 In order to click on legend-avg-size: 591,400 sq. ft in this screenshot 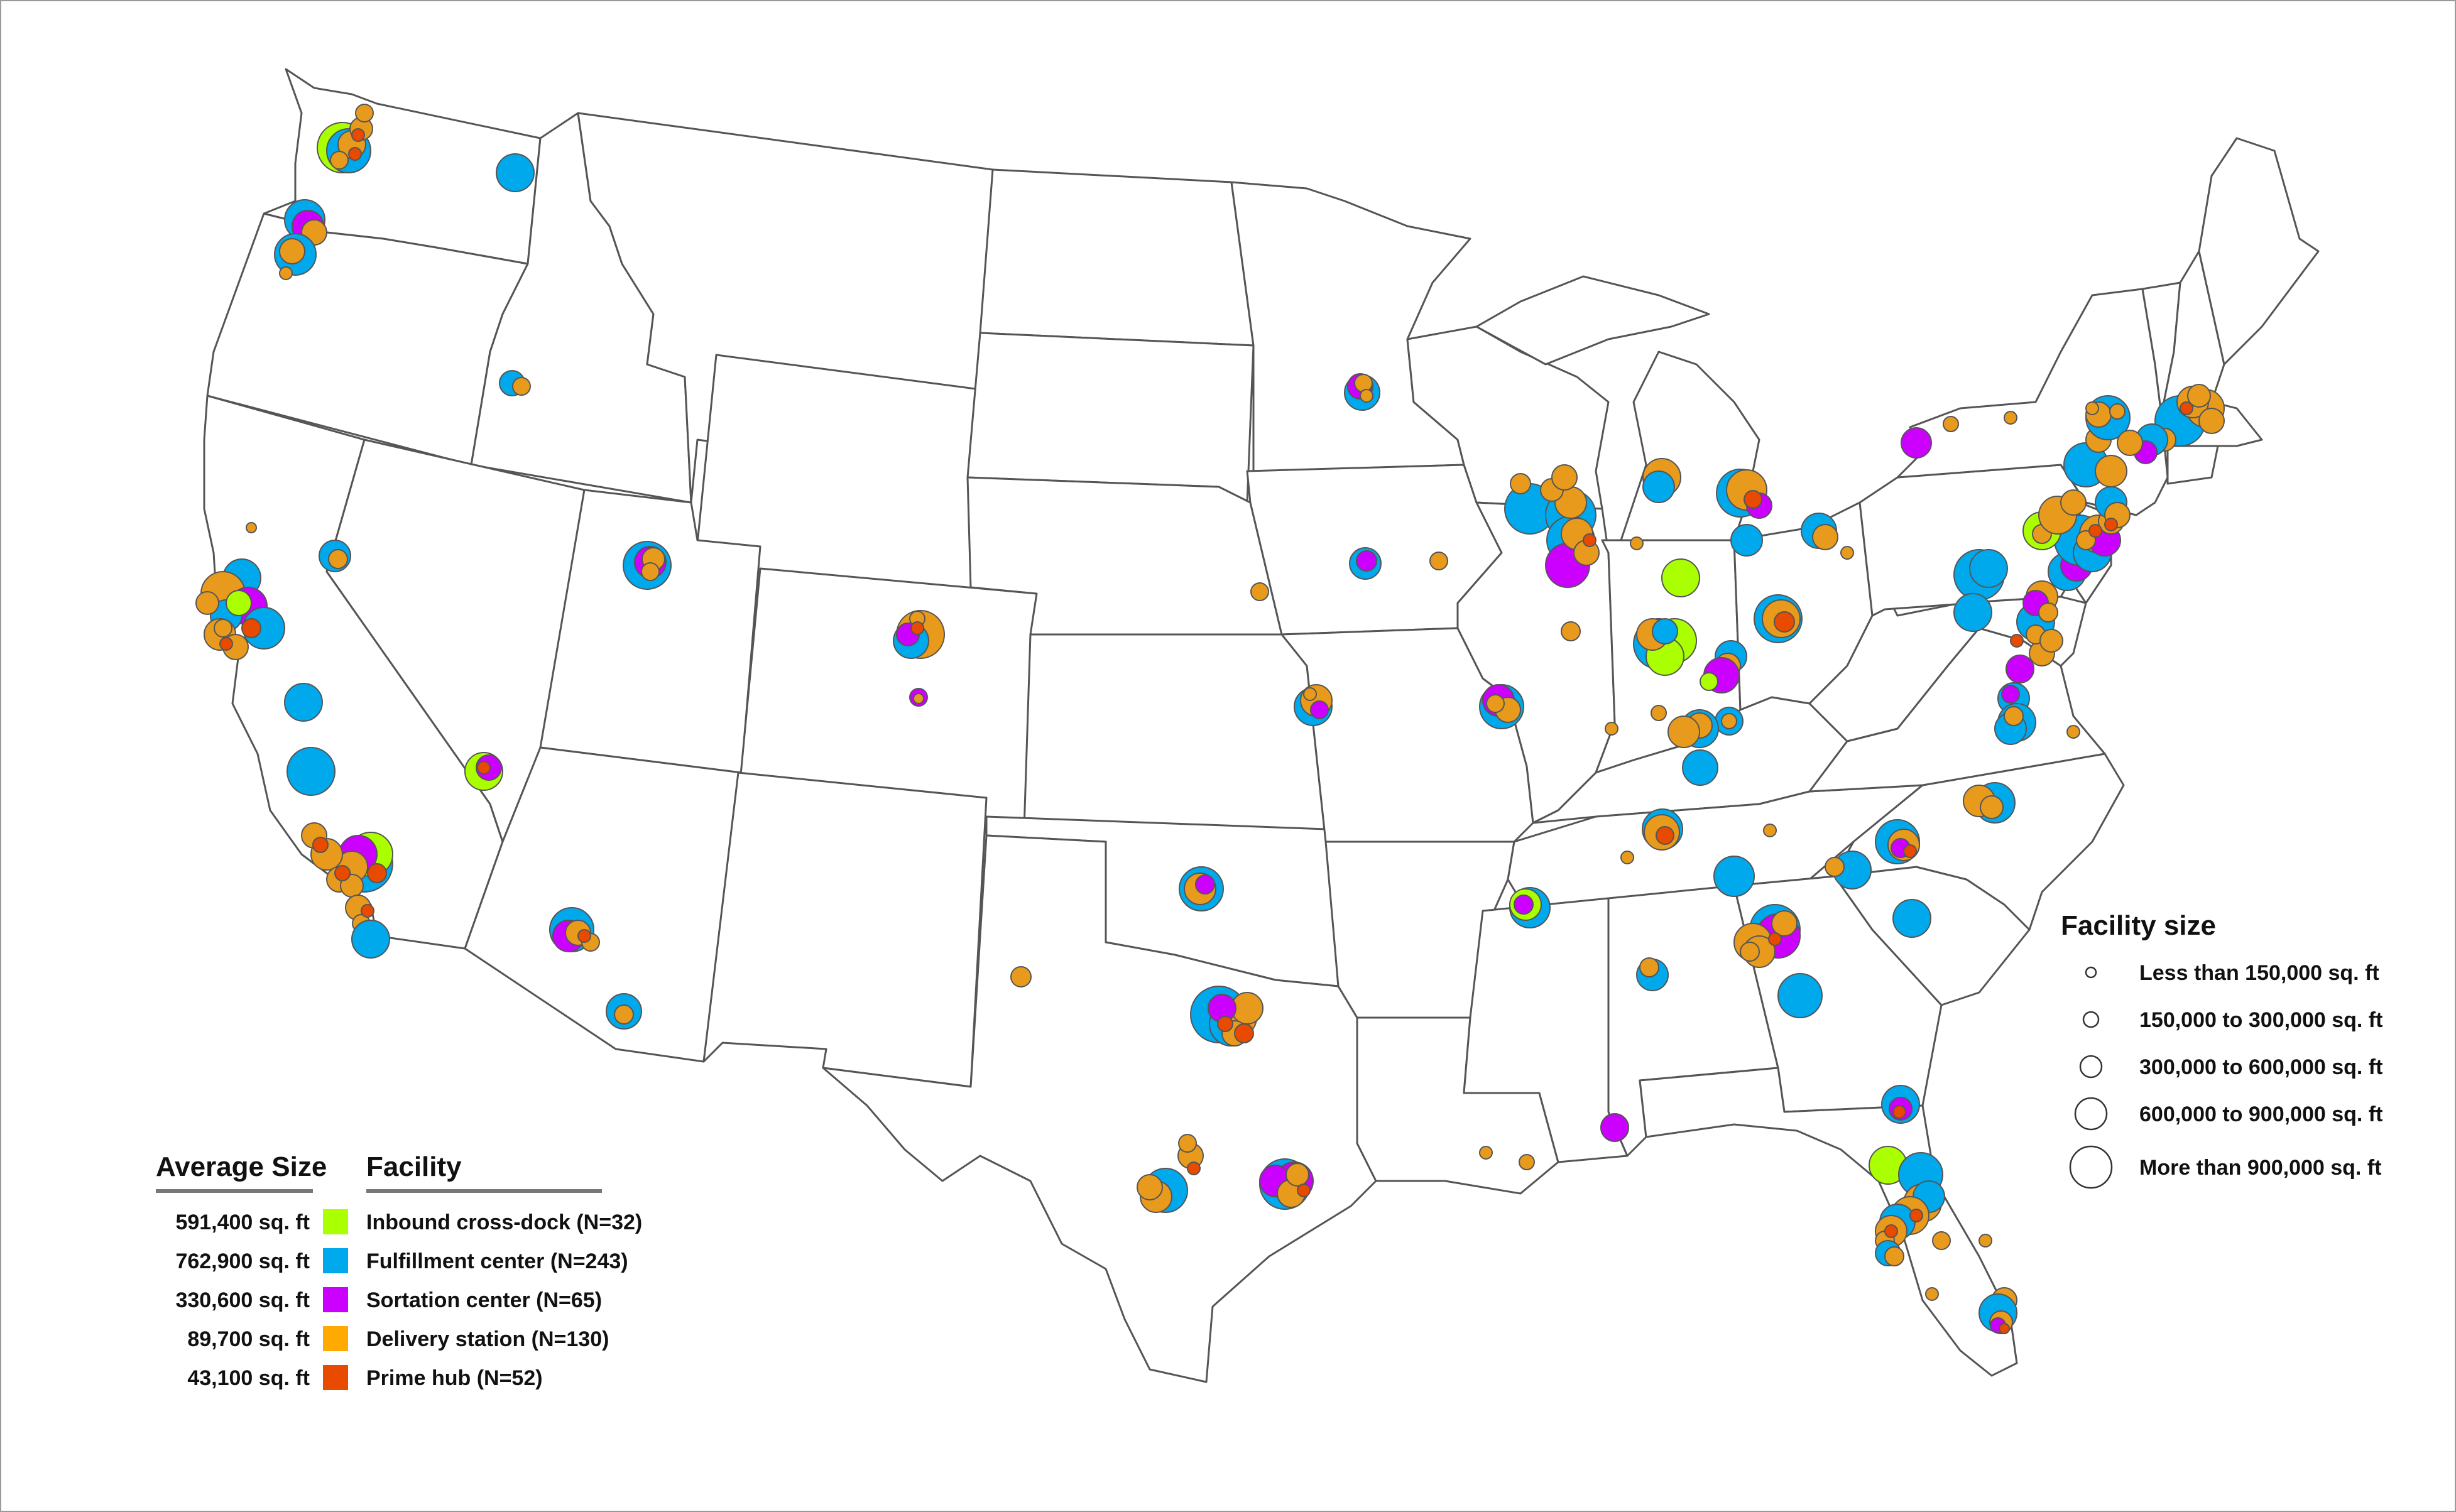, I will do `click(242, 1222)`.